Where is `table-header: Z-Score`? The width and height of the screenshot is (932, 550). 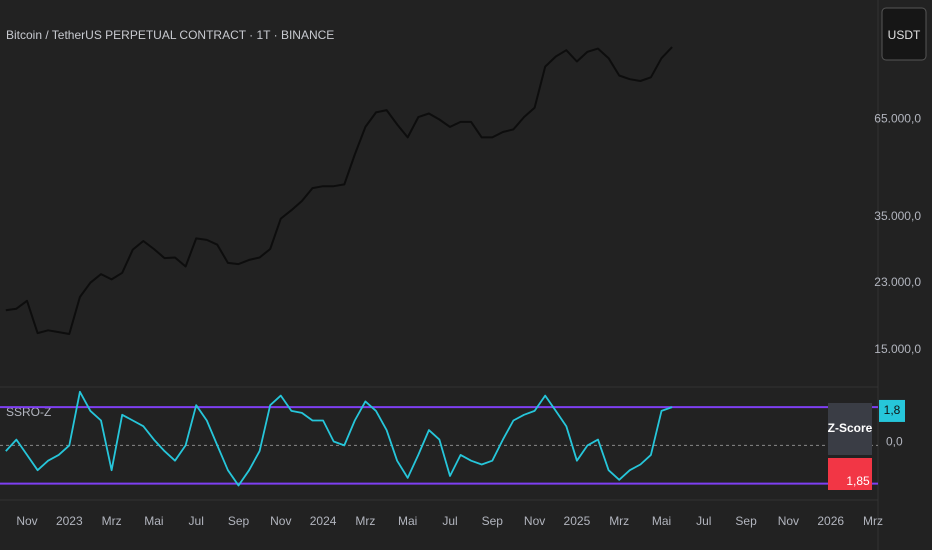
table-header: Z-Score is located at coordinates (850, 428).